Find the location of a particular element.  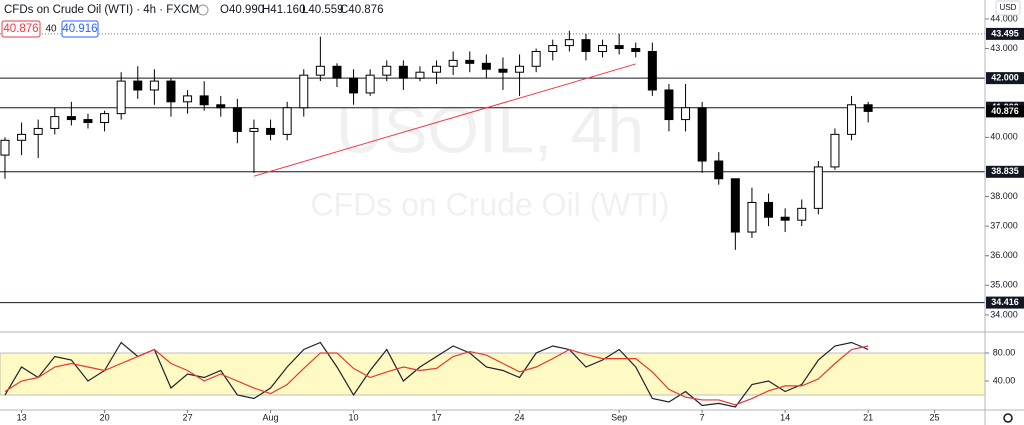

last-price-label: 40.876 is located at coordinates (1005, 111).